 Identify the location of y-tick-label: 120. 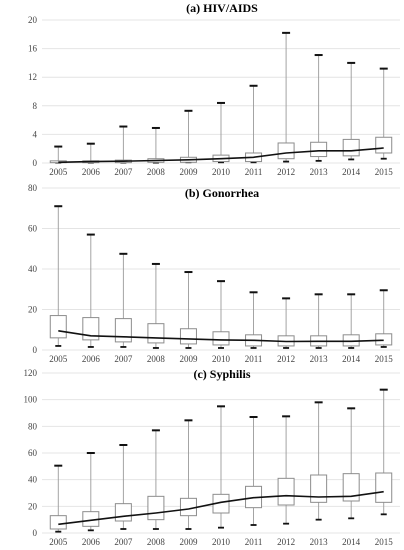
(31, 373).